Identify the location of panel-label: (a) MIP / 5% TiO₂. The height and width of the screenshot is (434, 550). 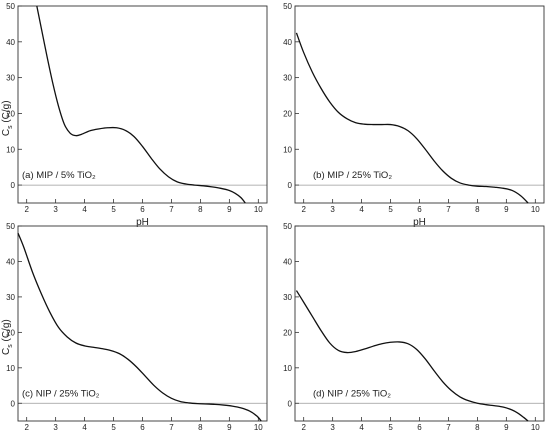
(59, 175).